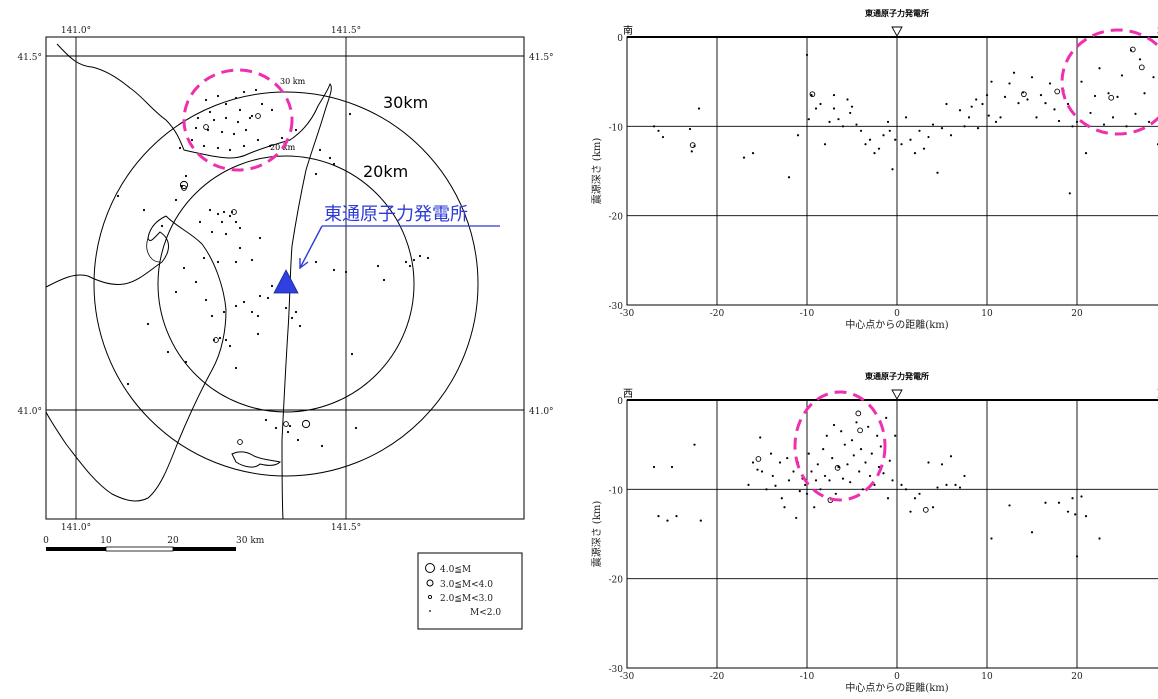  What do you see at coordinates (807, 314) in the screenshot?
I see `x-tick-label: -10` at bounding box center [807, 314].